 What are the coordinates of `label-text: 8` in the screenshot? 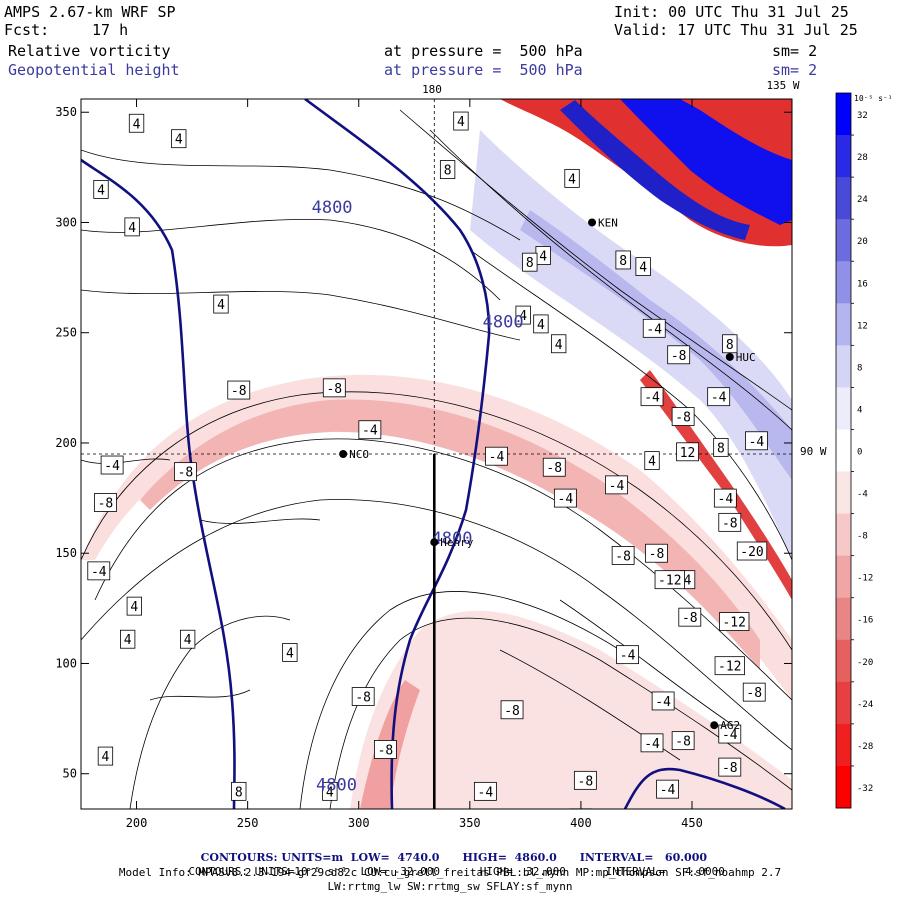 It's located at (448, 171).